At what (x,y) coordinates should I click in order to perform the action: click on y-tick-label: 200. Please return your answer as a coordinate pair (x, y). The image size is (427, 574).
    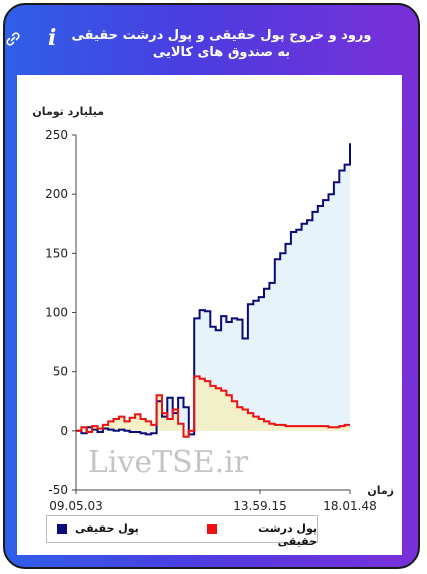
    Looking at the image, I should click on (56, 194).